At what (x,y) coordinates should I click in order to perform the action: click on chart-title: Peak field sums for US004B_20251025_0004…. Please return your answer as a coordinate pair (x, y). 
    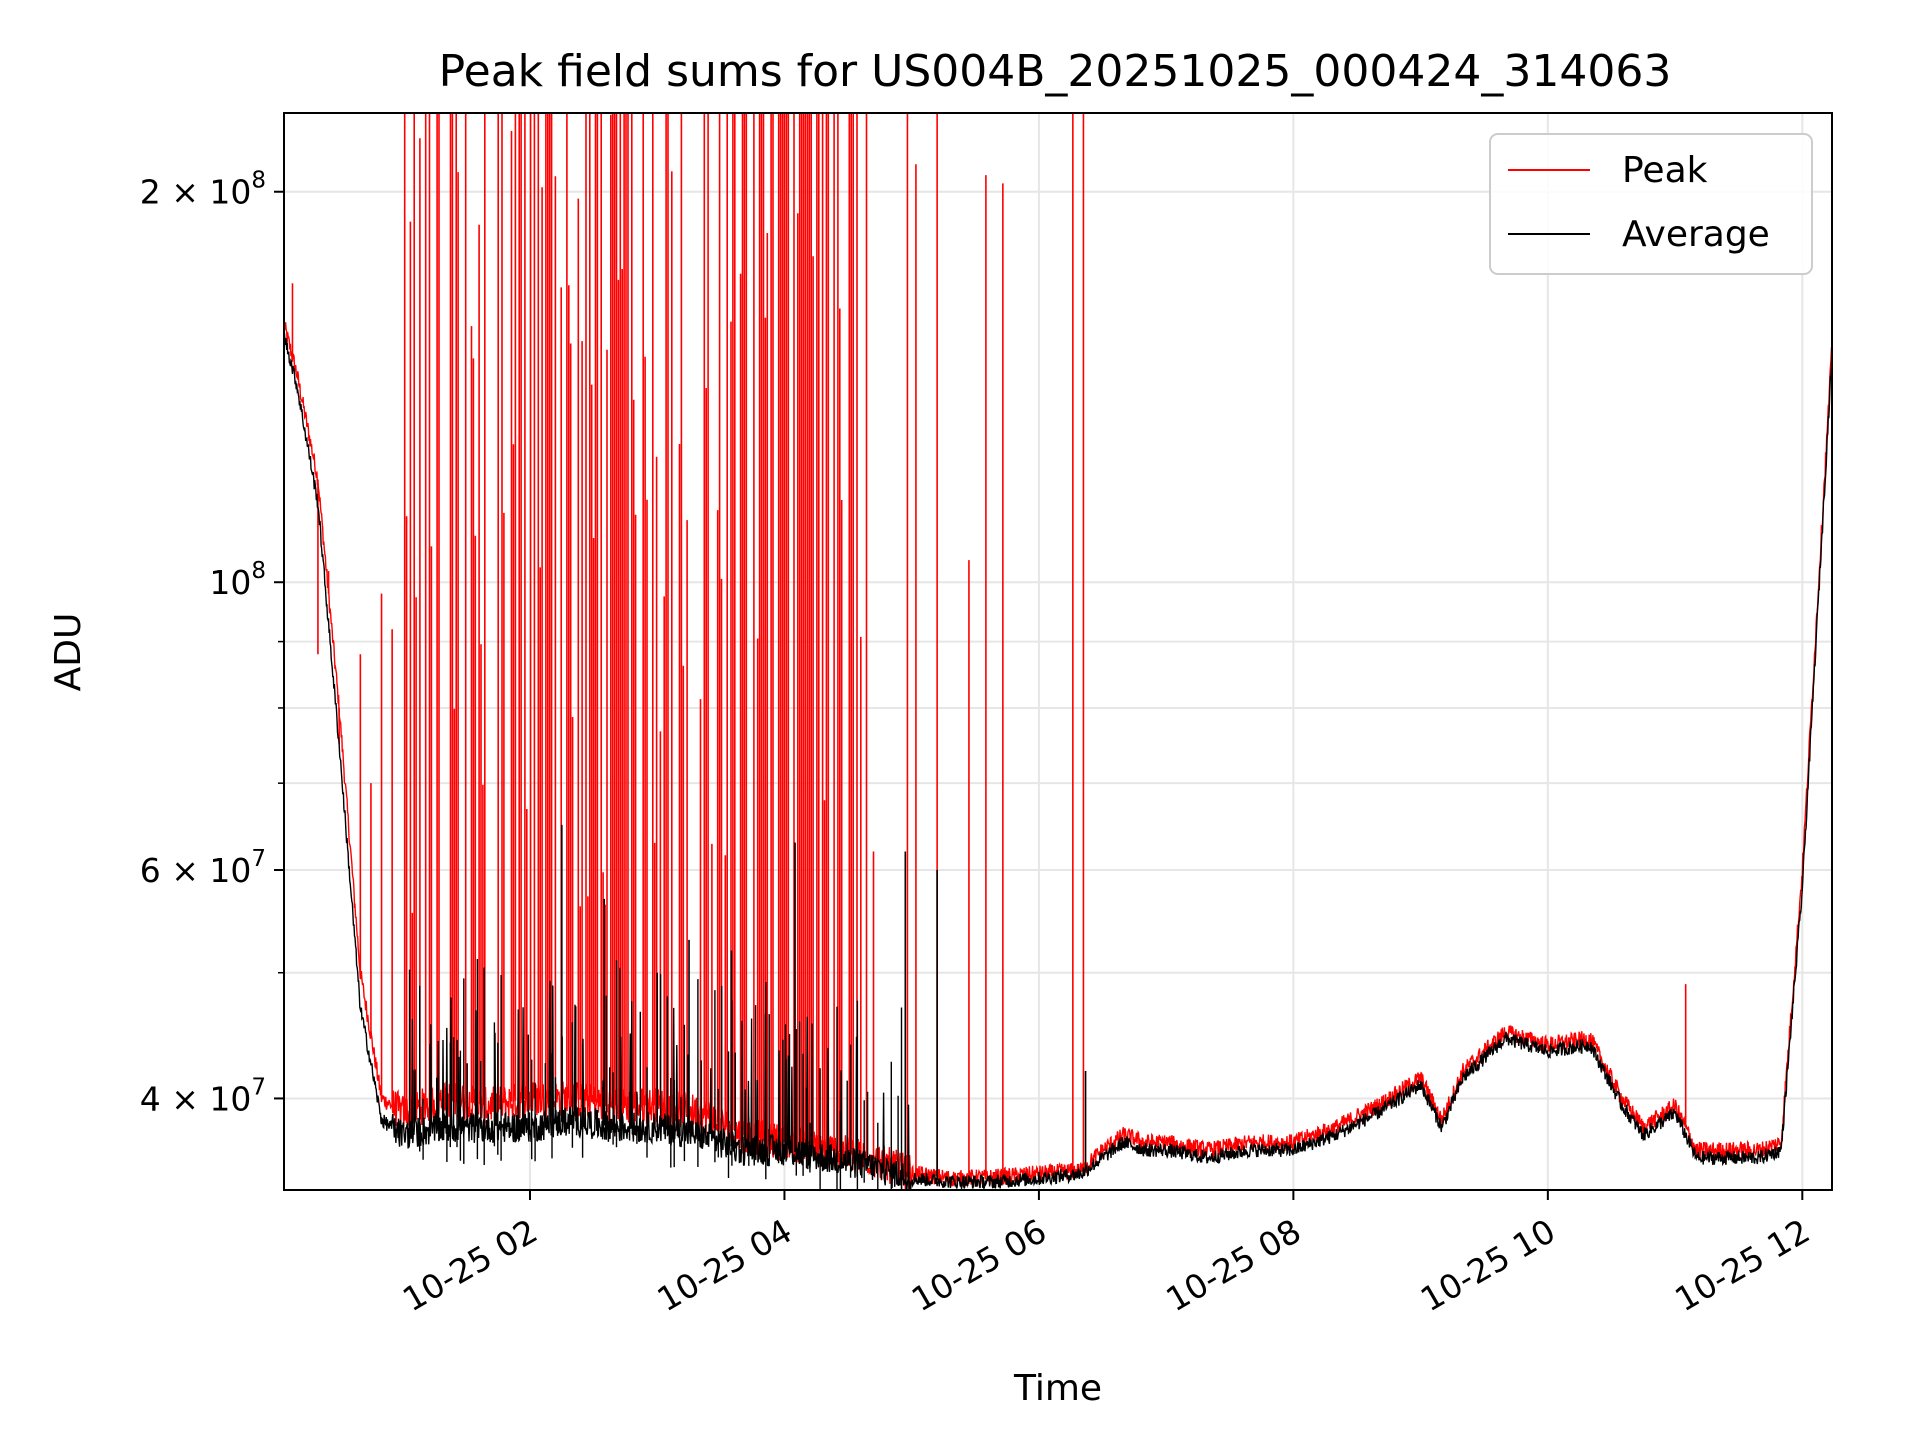
    Looking at the image, I should click on (1055, 71).